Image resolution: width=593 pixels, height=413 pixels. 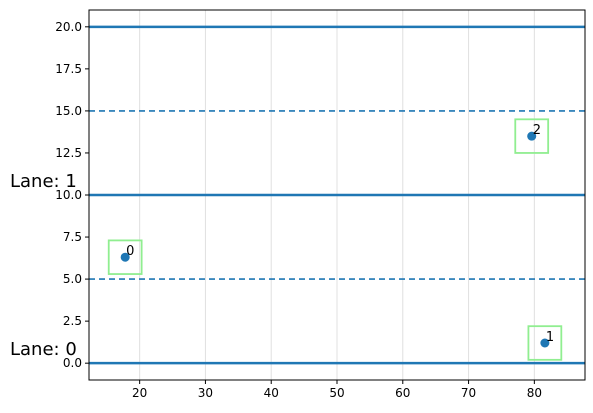 I want to click on x-tick-label: 80, so click(x=534, y=393).